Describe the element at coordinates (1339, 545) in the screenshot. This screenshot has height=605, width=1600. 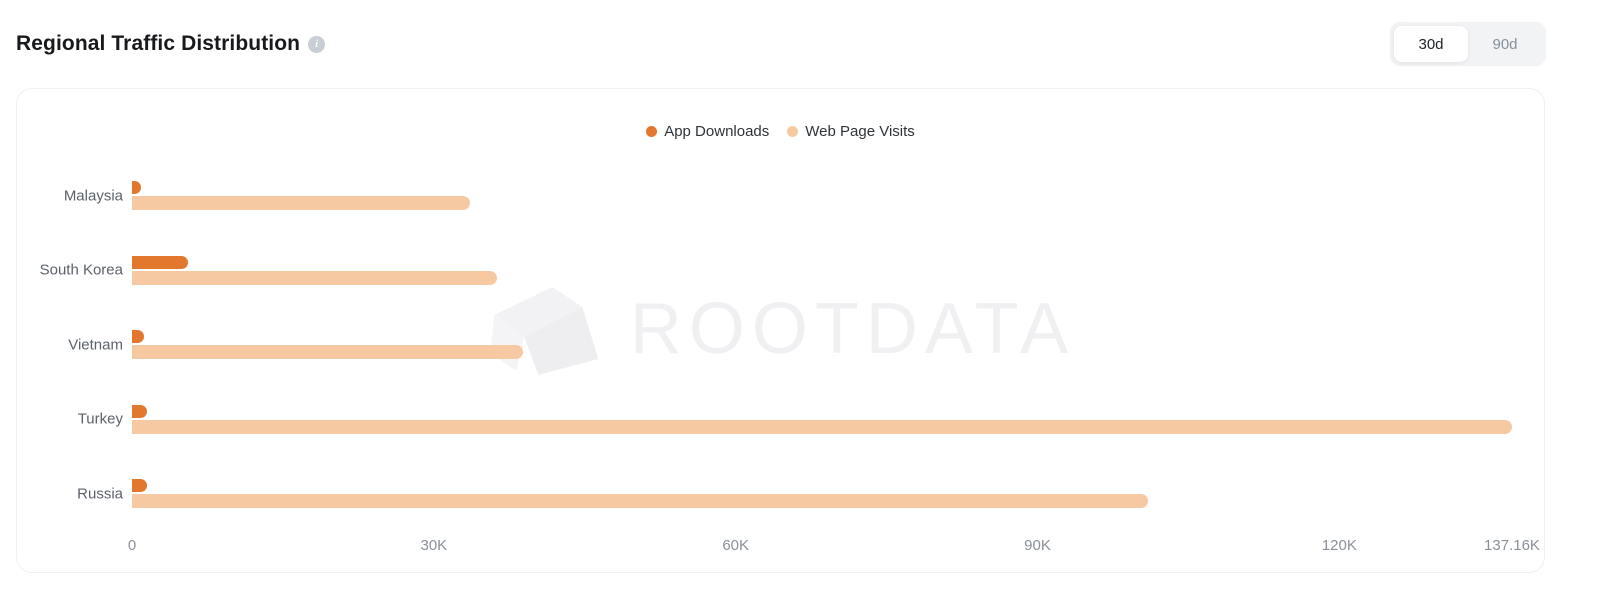
I see `x-tick-label: 120K` at that location.